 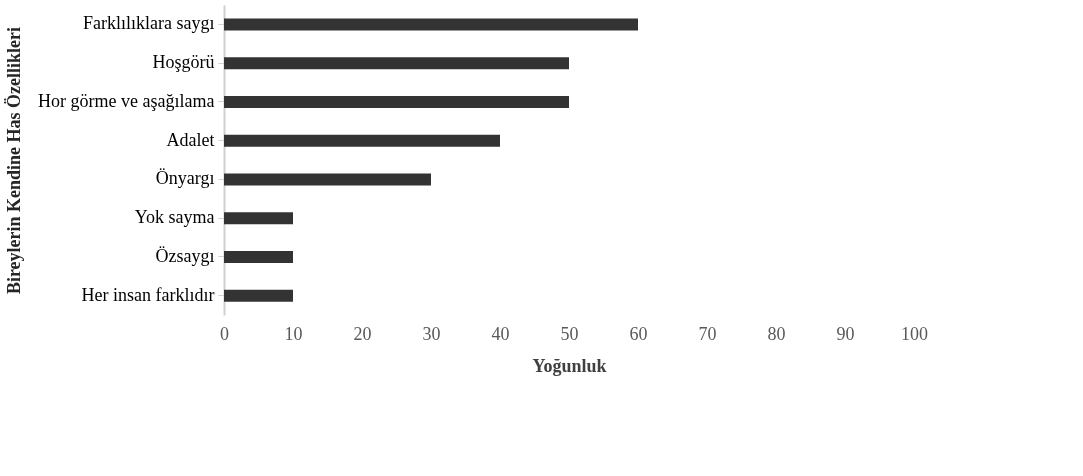 I want to click on x-tick-label: 40, so click(x=500, y=333).